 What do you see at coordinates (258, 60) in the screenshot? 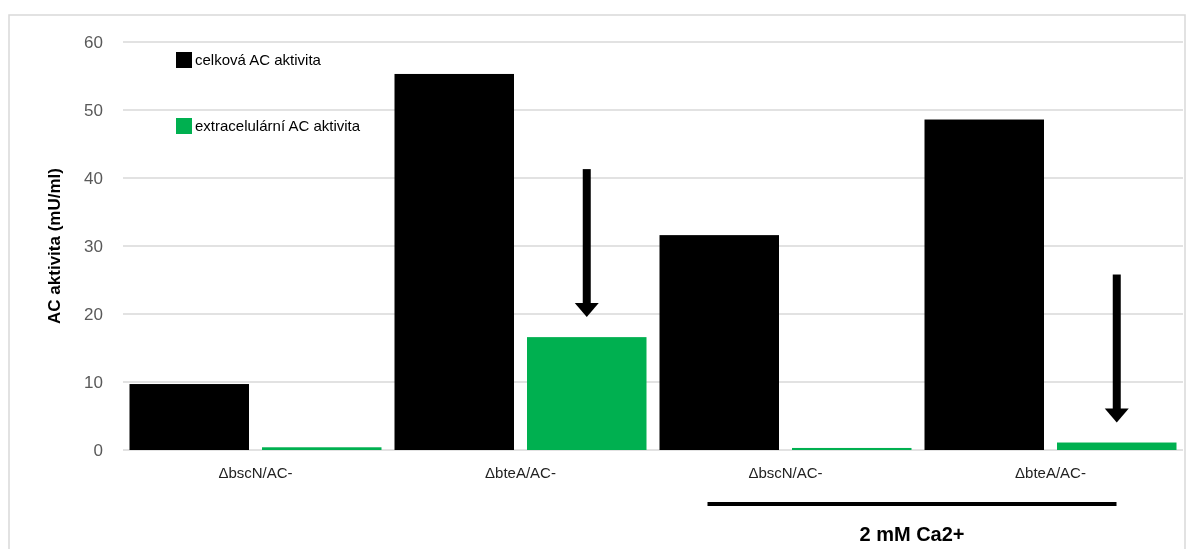
I see `legend-label: celková AC aktivita` at bounding box center [258, 60].